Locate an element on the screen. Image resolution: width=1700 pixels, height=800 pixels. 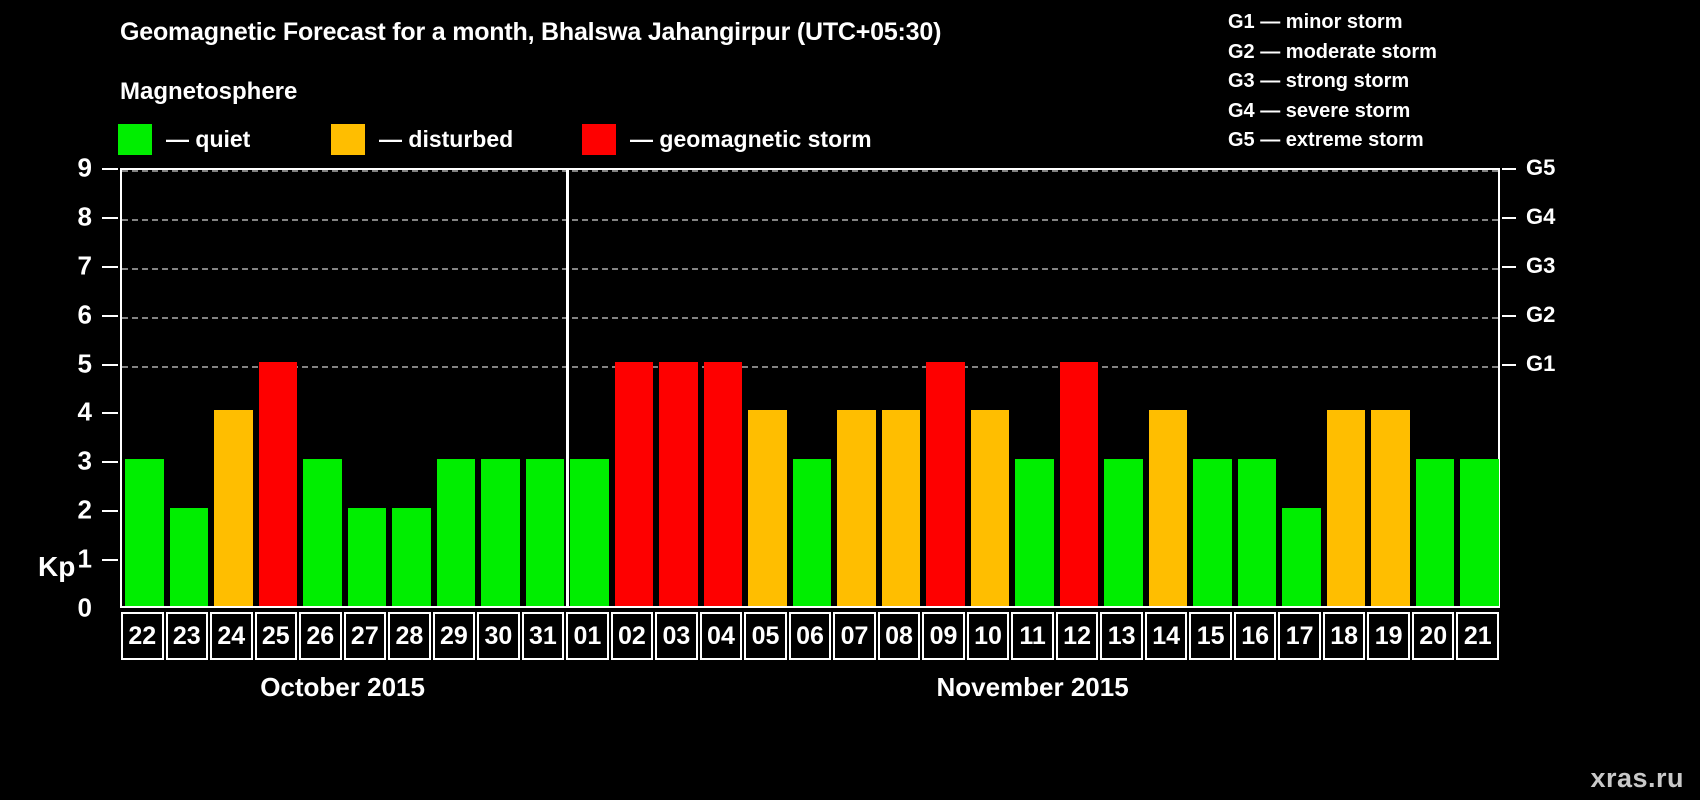
date-cell-02: 02 is located at coordinates (632, 636).